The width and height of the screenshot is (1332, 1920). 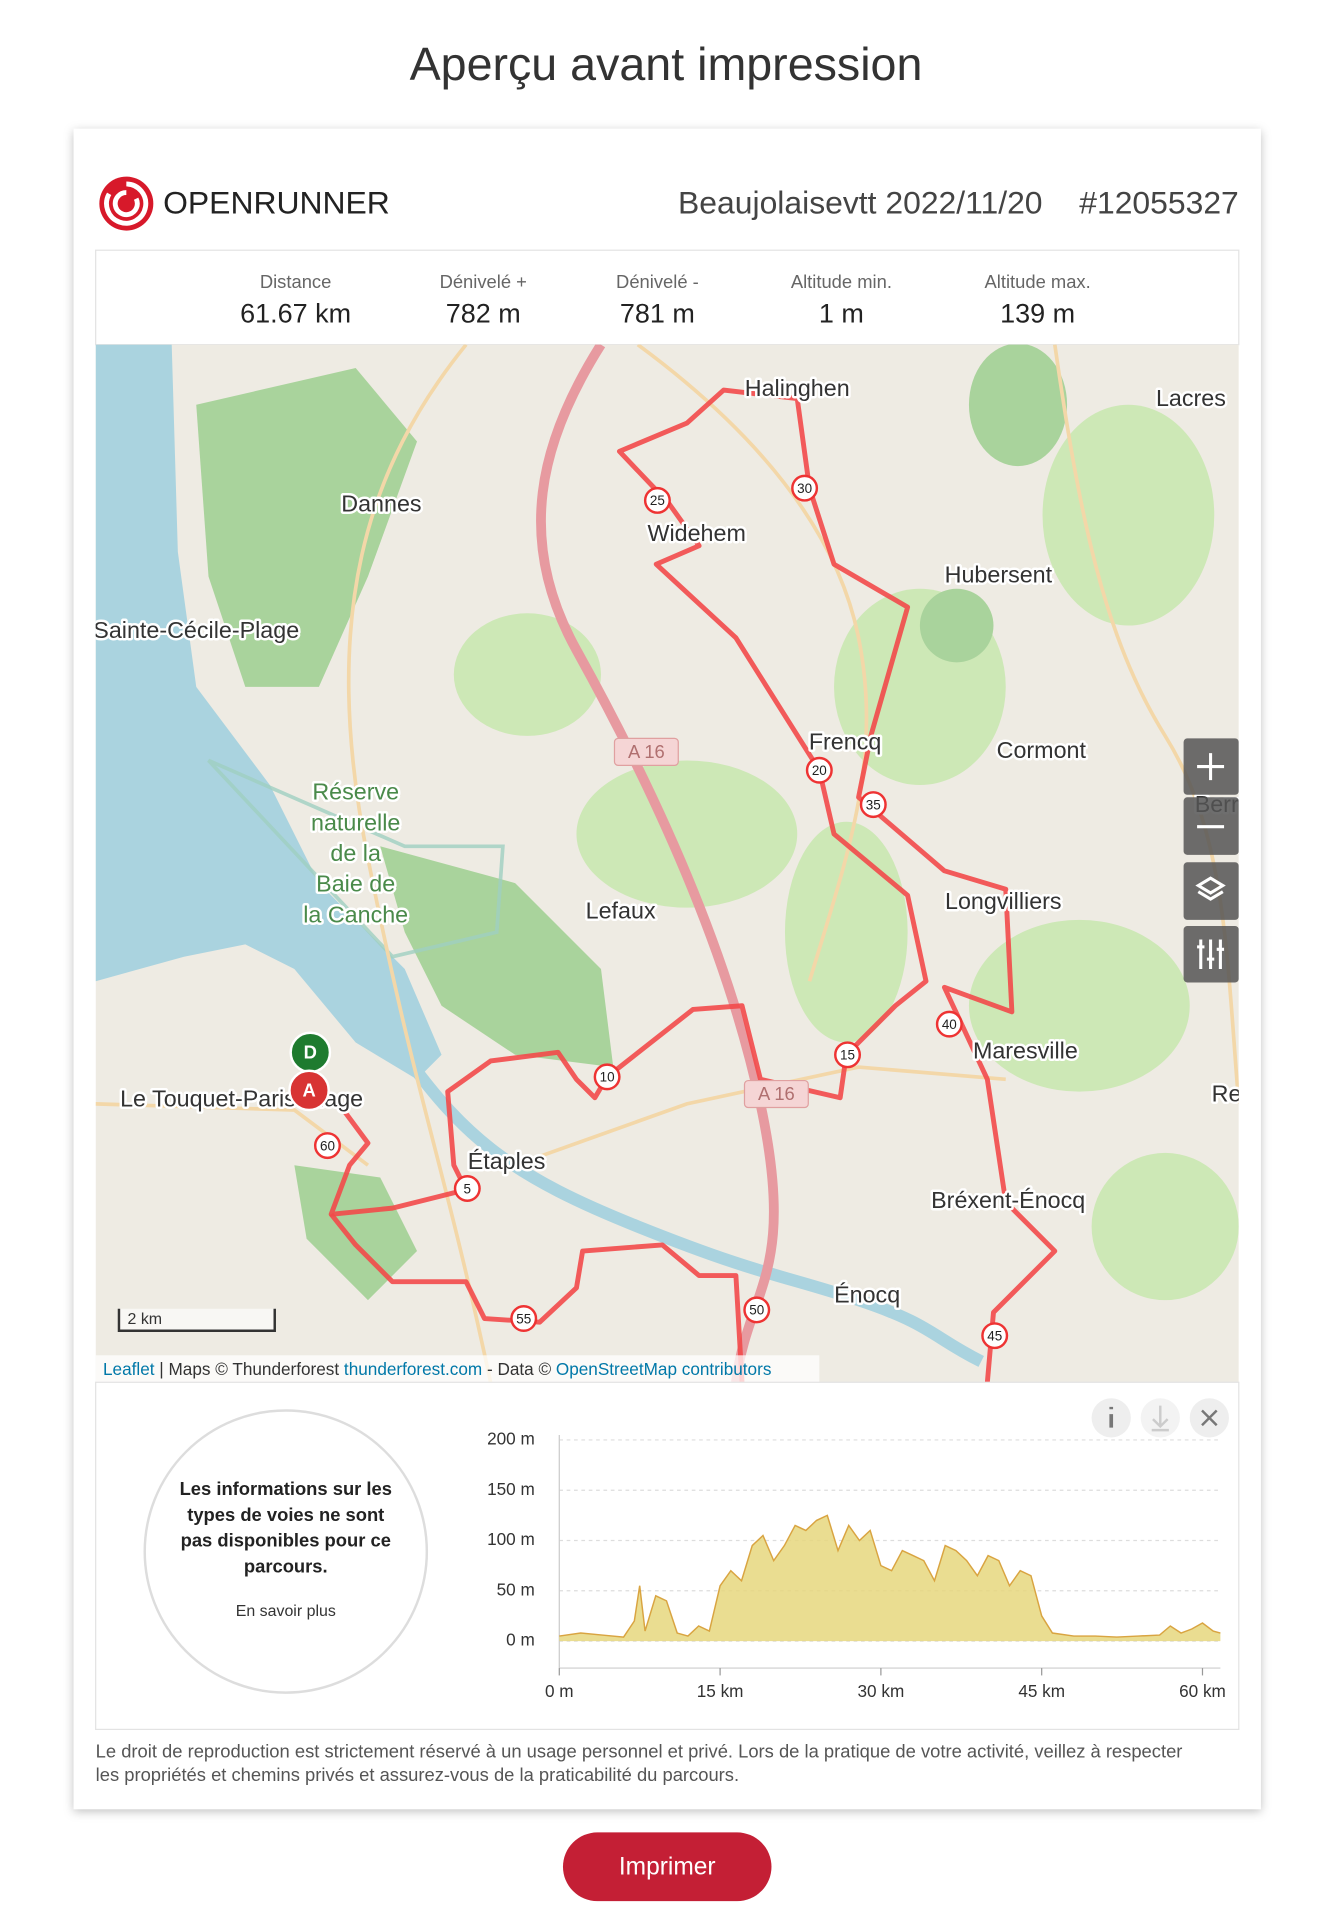 What do you see at coordinates (691, 1209) in the screenshot?
I see `river` at bounding box center [691, 1209].